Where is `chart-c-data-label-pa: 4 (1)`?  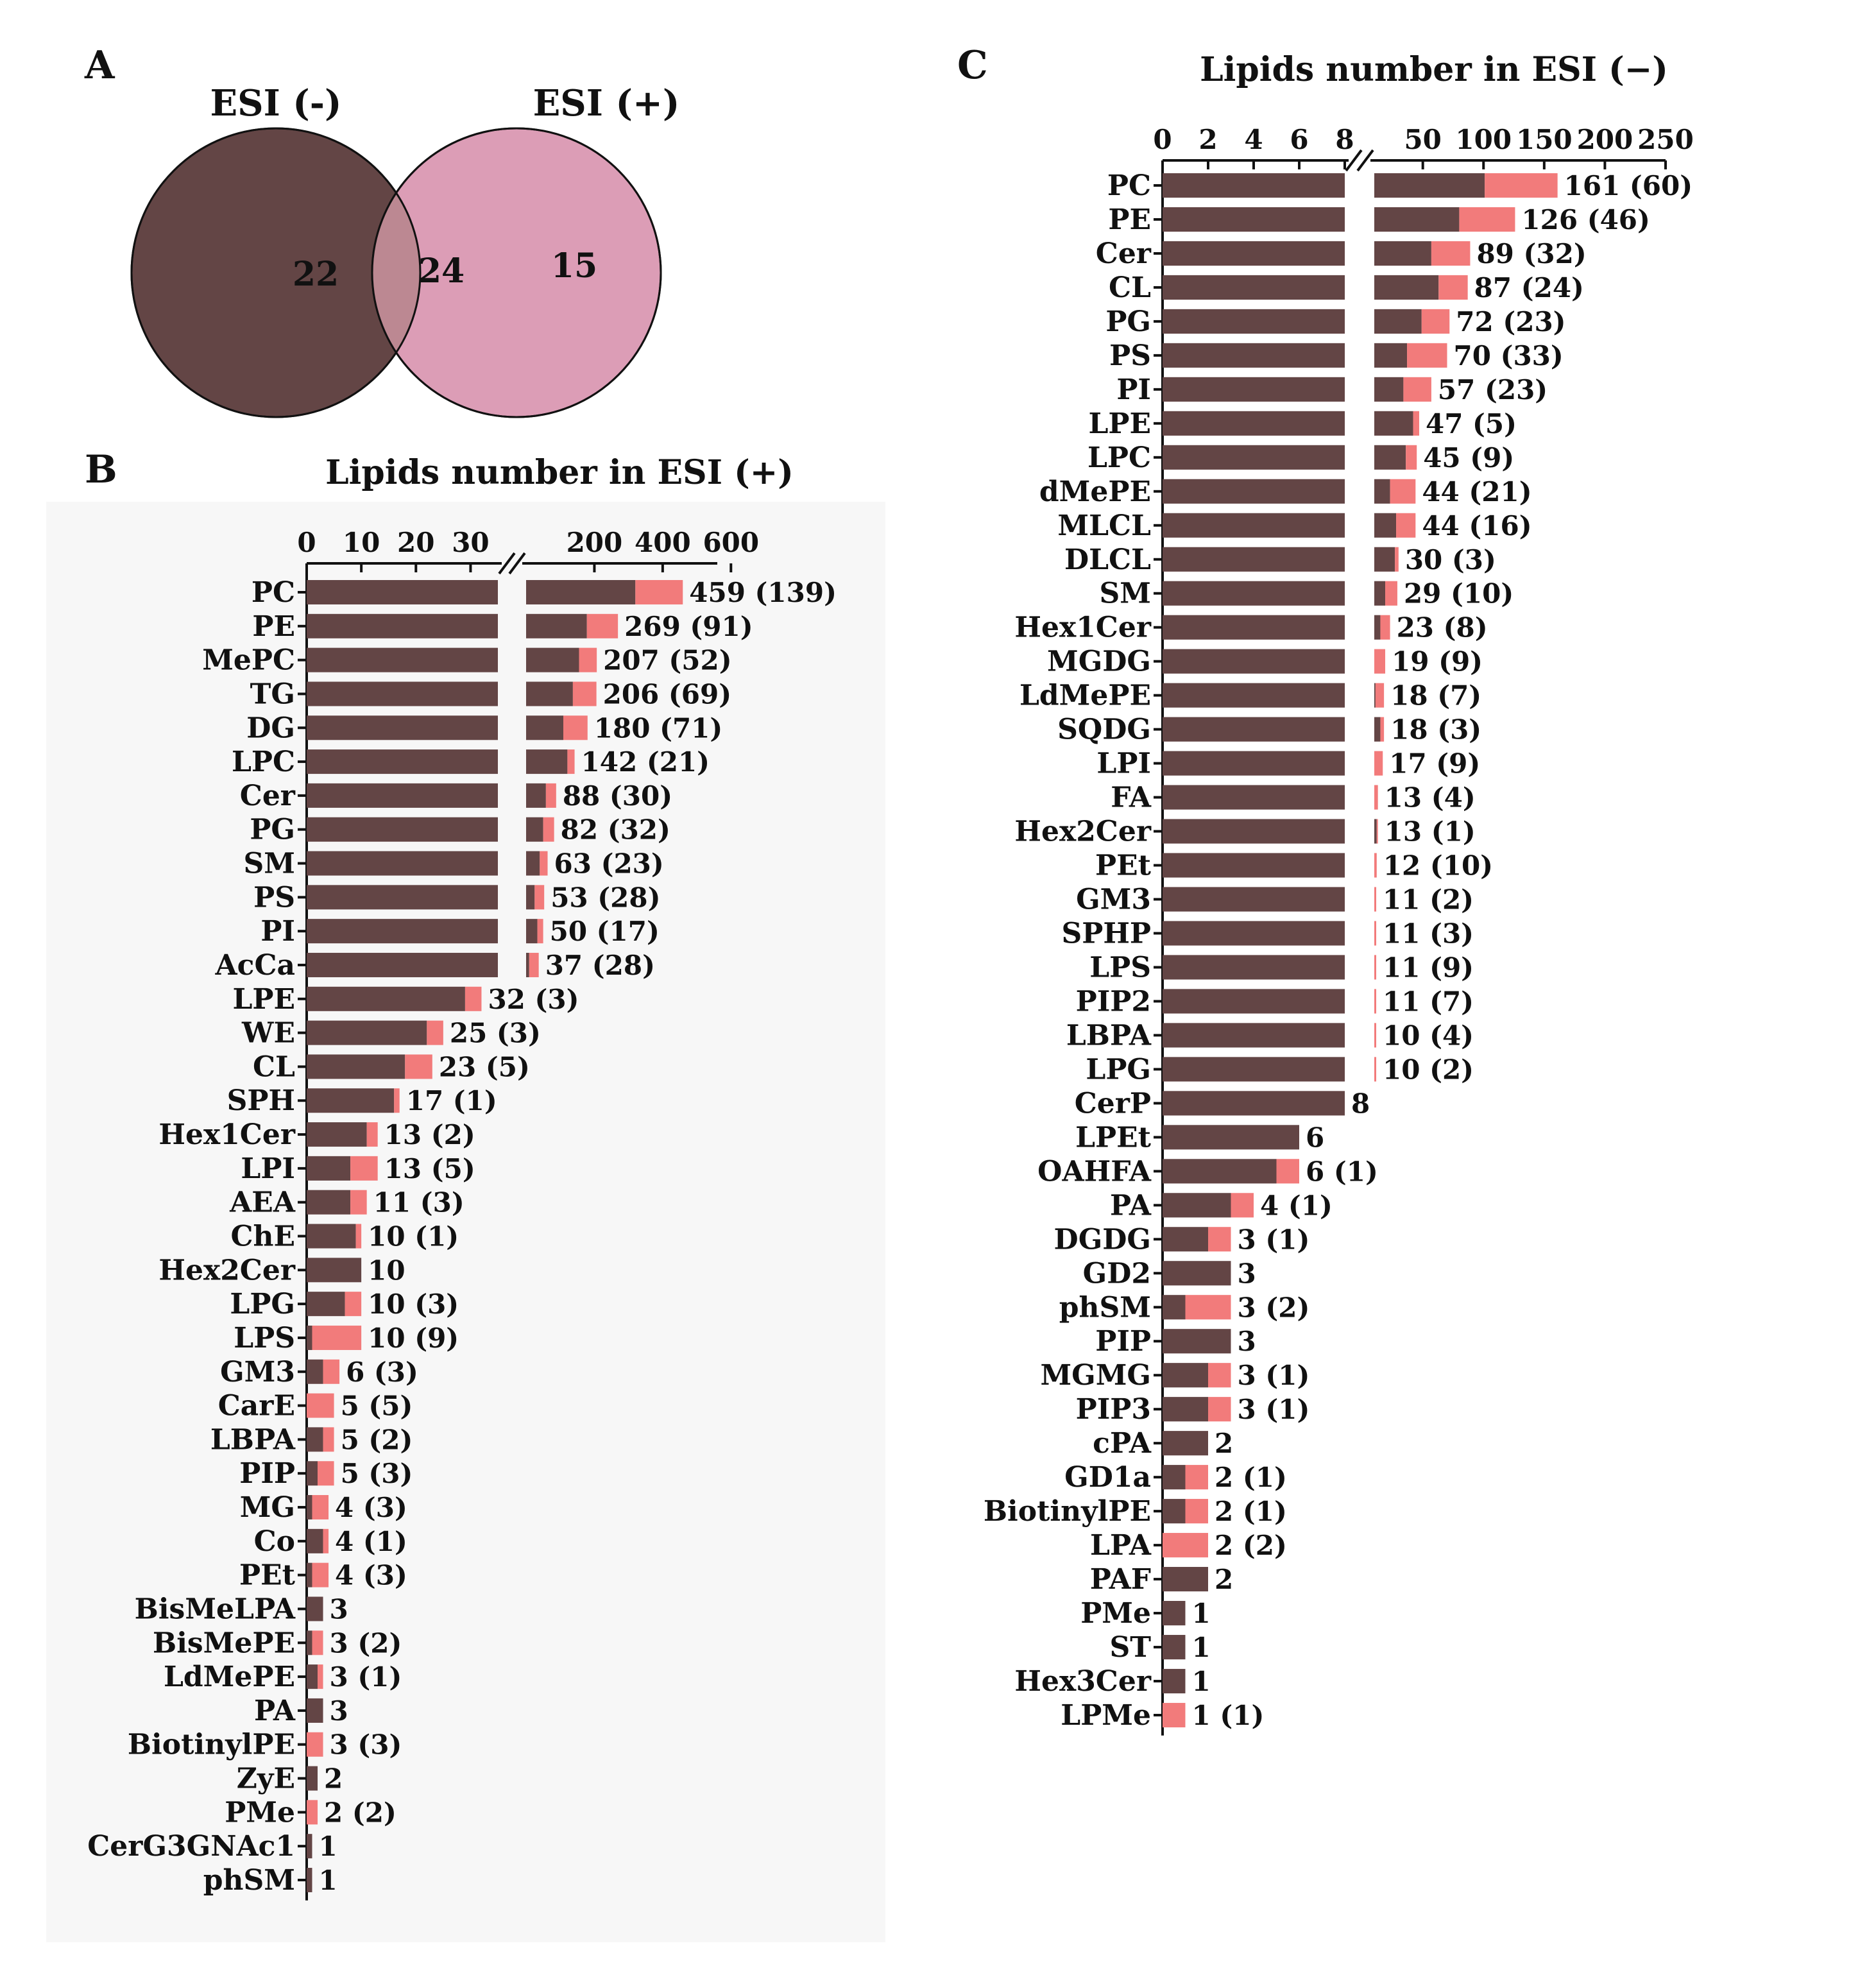 chart-c-data-label-pa: 4 (1) is located at coordinates (1296, 1205).